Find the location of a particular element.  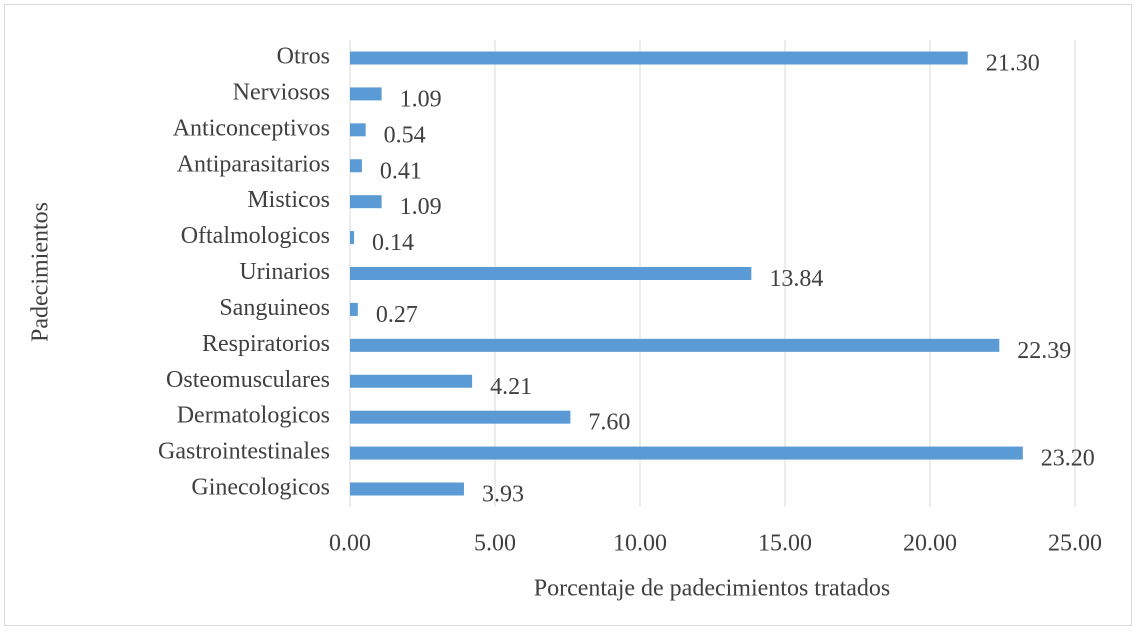

x-tick-label: 20.00 is located at coordinates (930, 544).